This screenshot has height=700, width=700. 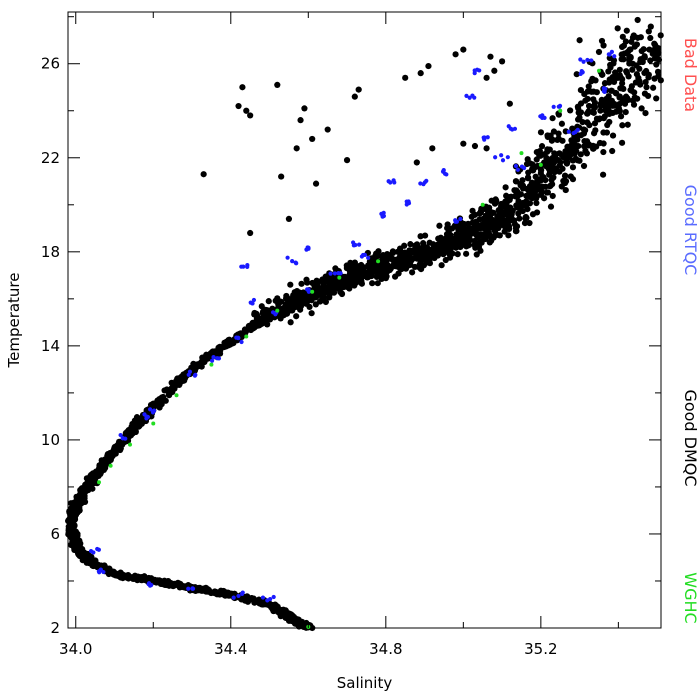 I want to click on y-tick-label: 2, so click(x=55, y=628).